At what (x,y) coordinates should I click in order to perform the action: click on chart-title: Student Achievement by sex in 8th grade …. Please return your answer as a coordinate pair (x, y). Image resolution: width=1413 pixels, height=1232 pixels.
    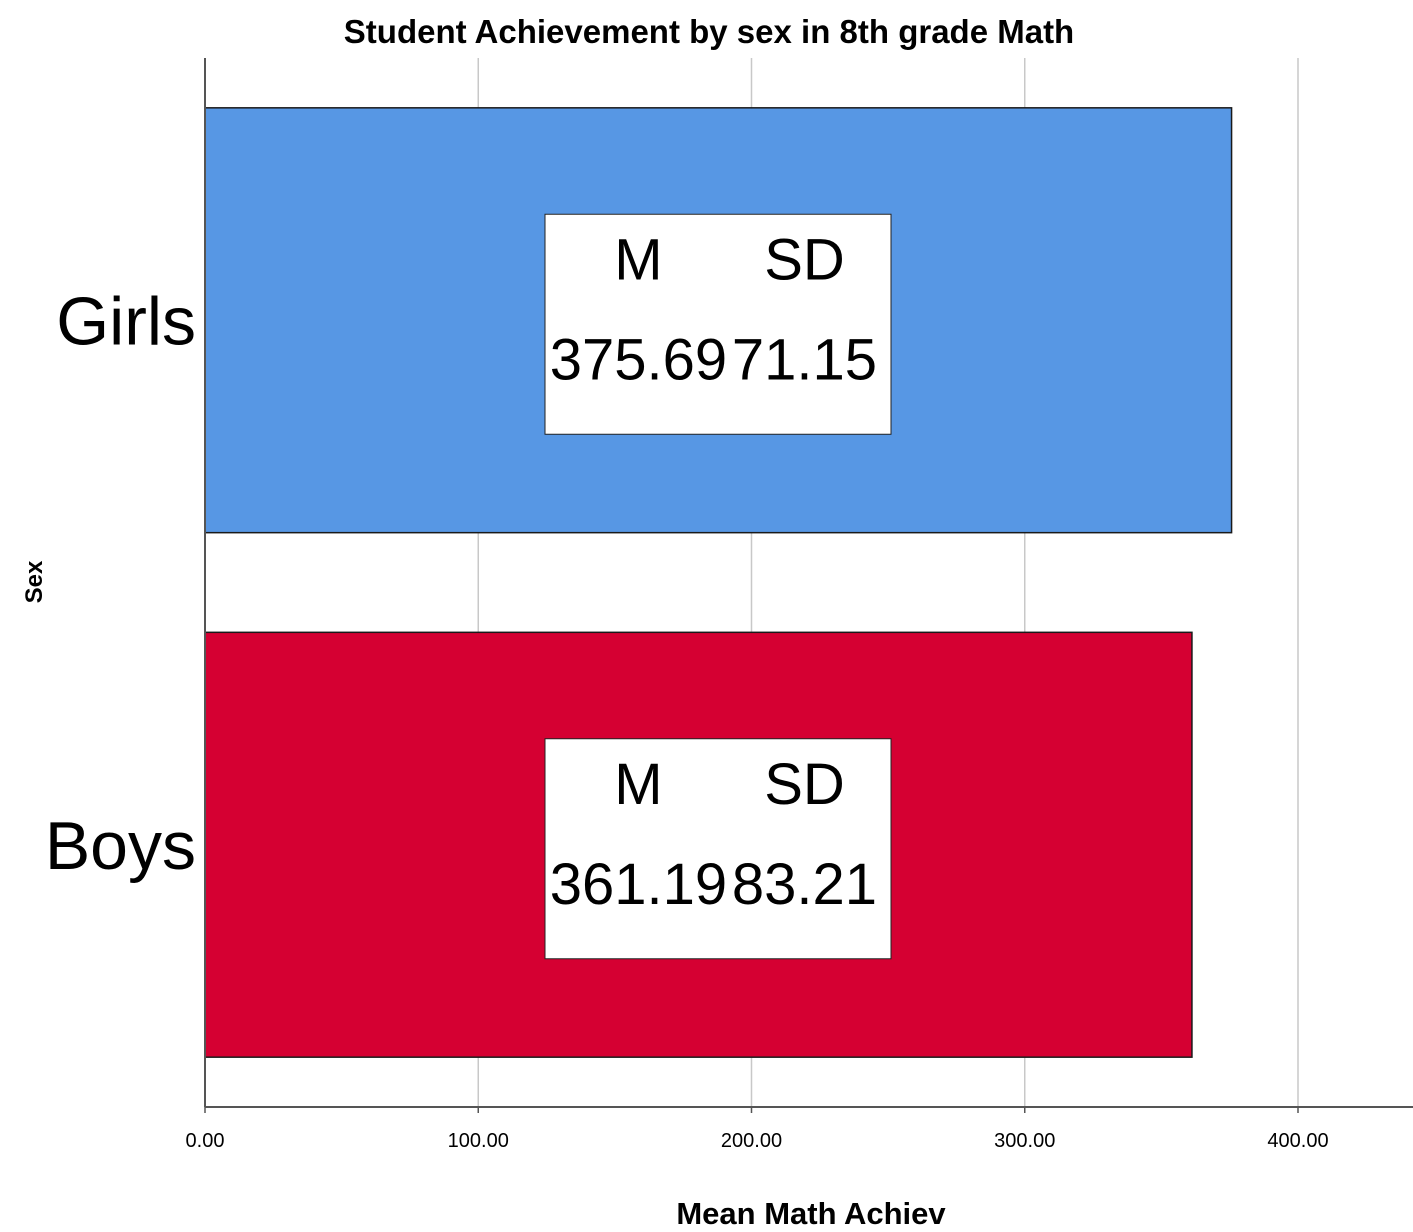
    Looking at the image, I should click on (709, 31).